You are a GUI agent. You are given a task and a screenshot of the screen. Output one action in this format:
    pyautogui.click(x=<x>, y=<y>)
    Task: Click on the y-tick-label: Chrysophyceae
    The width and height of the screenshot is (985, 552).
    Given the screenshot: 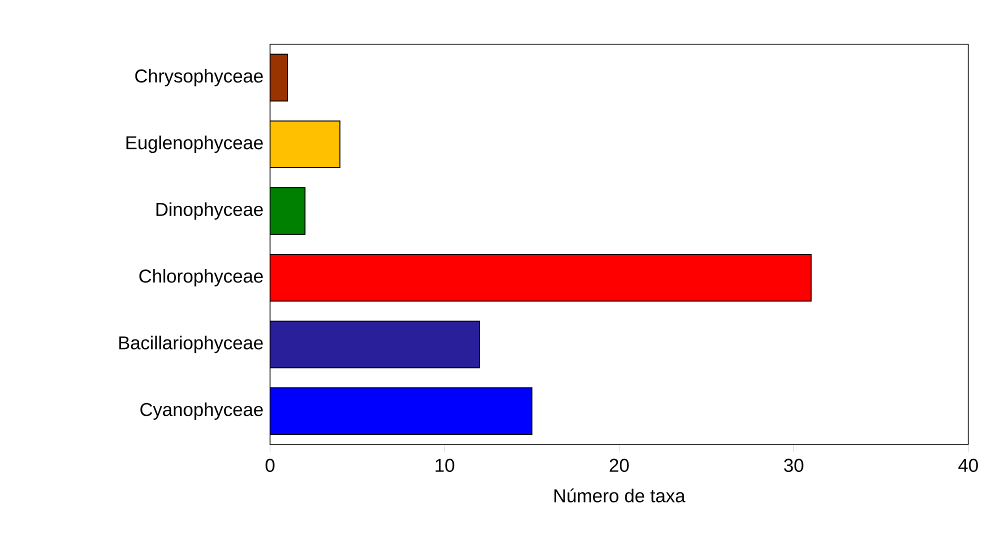 What is the action you would take?
    pyautogui.click(x=199, y=77)
    